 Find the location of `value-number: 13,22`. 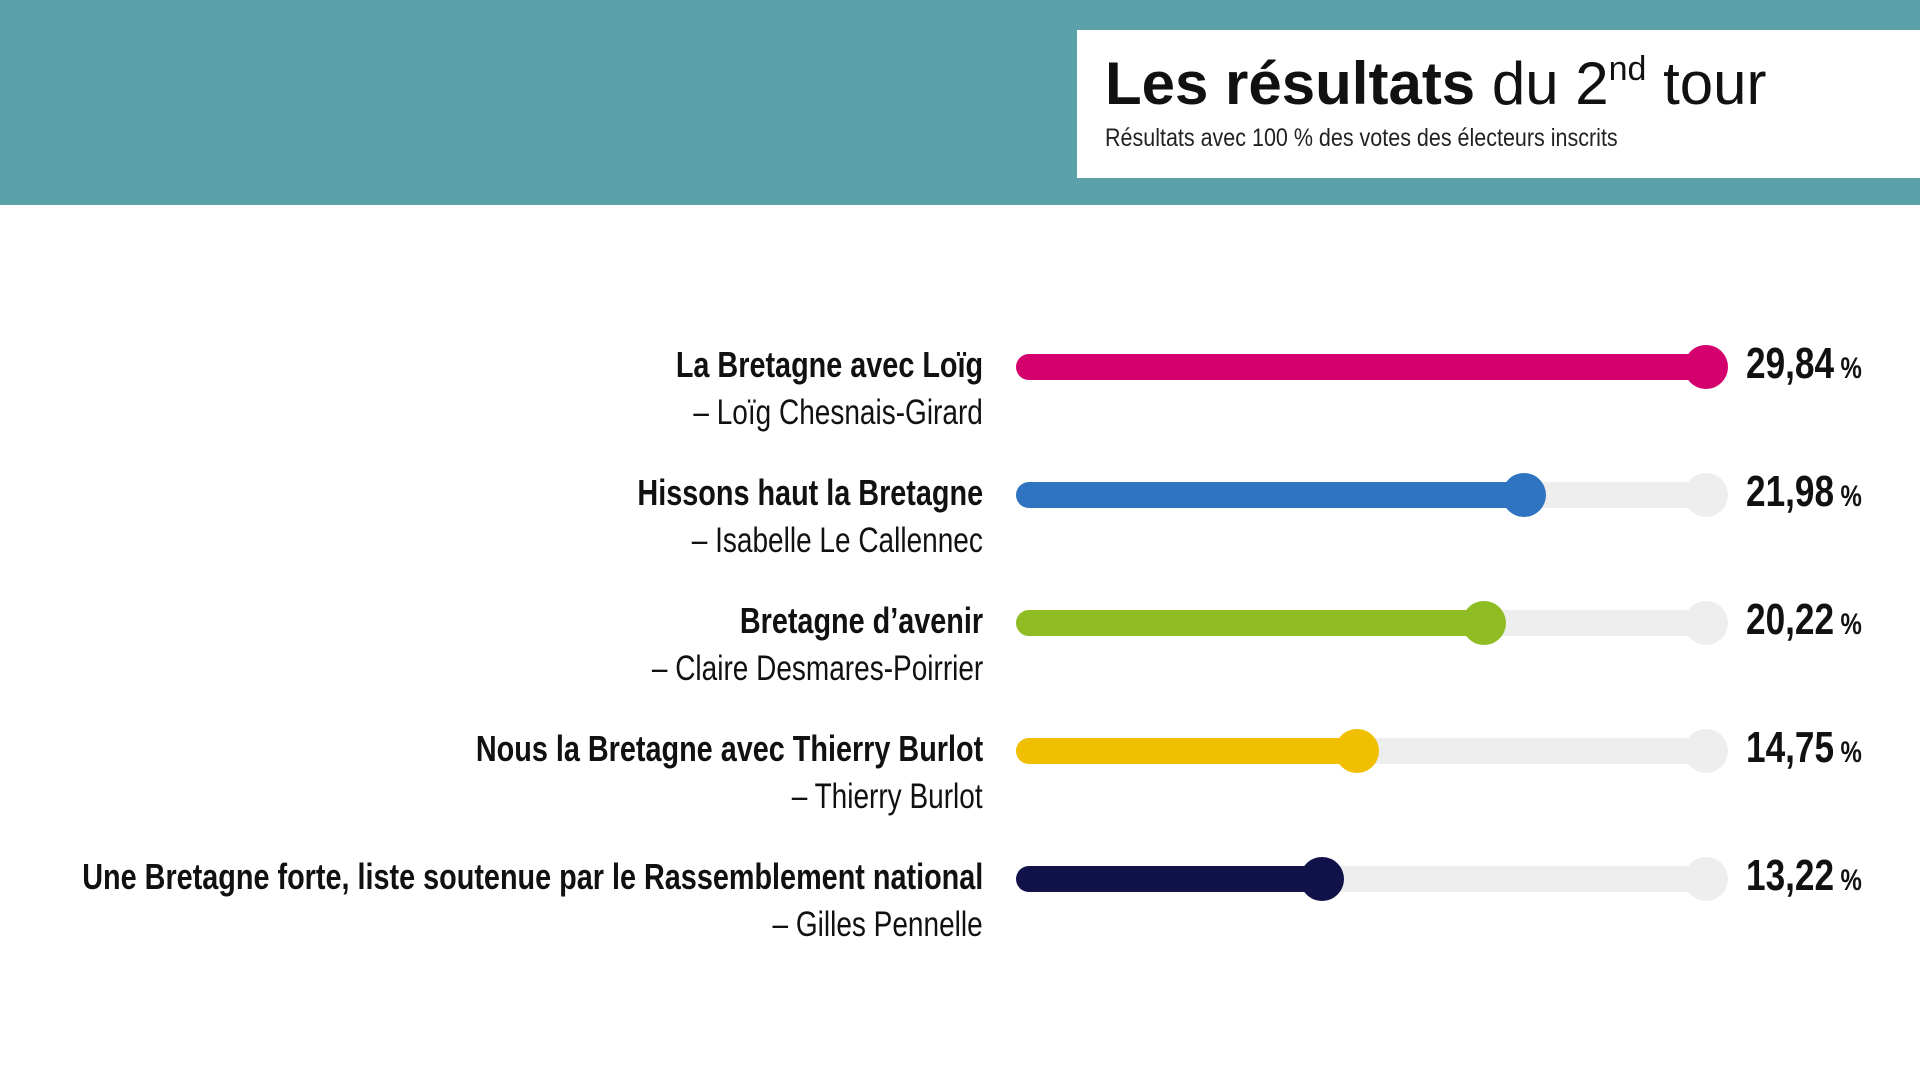

value-number: 13,22 is located at coordinates (1790, 875).